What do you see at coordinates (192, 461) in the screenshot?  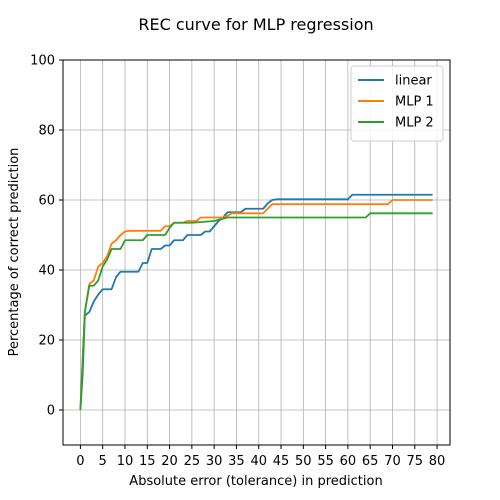 I see `x-tick-label: 25` at bounding box center [192, 461].